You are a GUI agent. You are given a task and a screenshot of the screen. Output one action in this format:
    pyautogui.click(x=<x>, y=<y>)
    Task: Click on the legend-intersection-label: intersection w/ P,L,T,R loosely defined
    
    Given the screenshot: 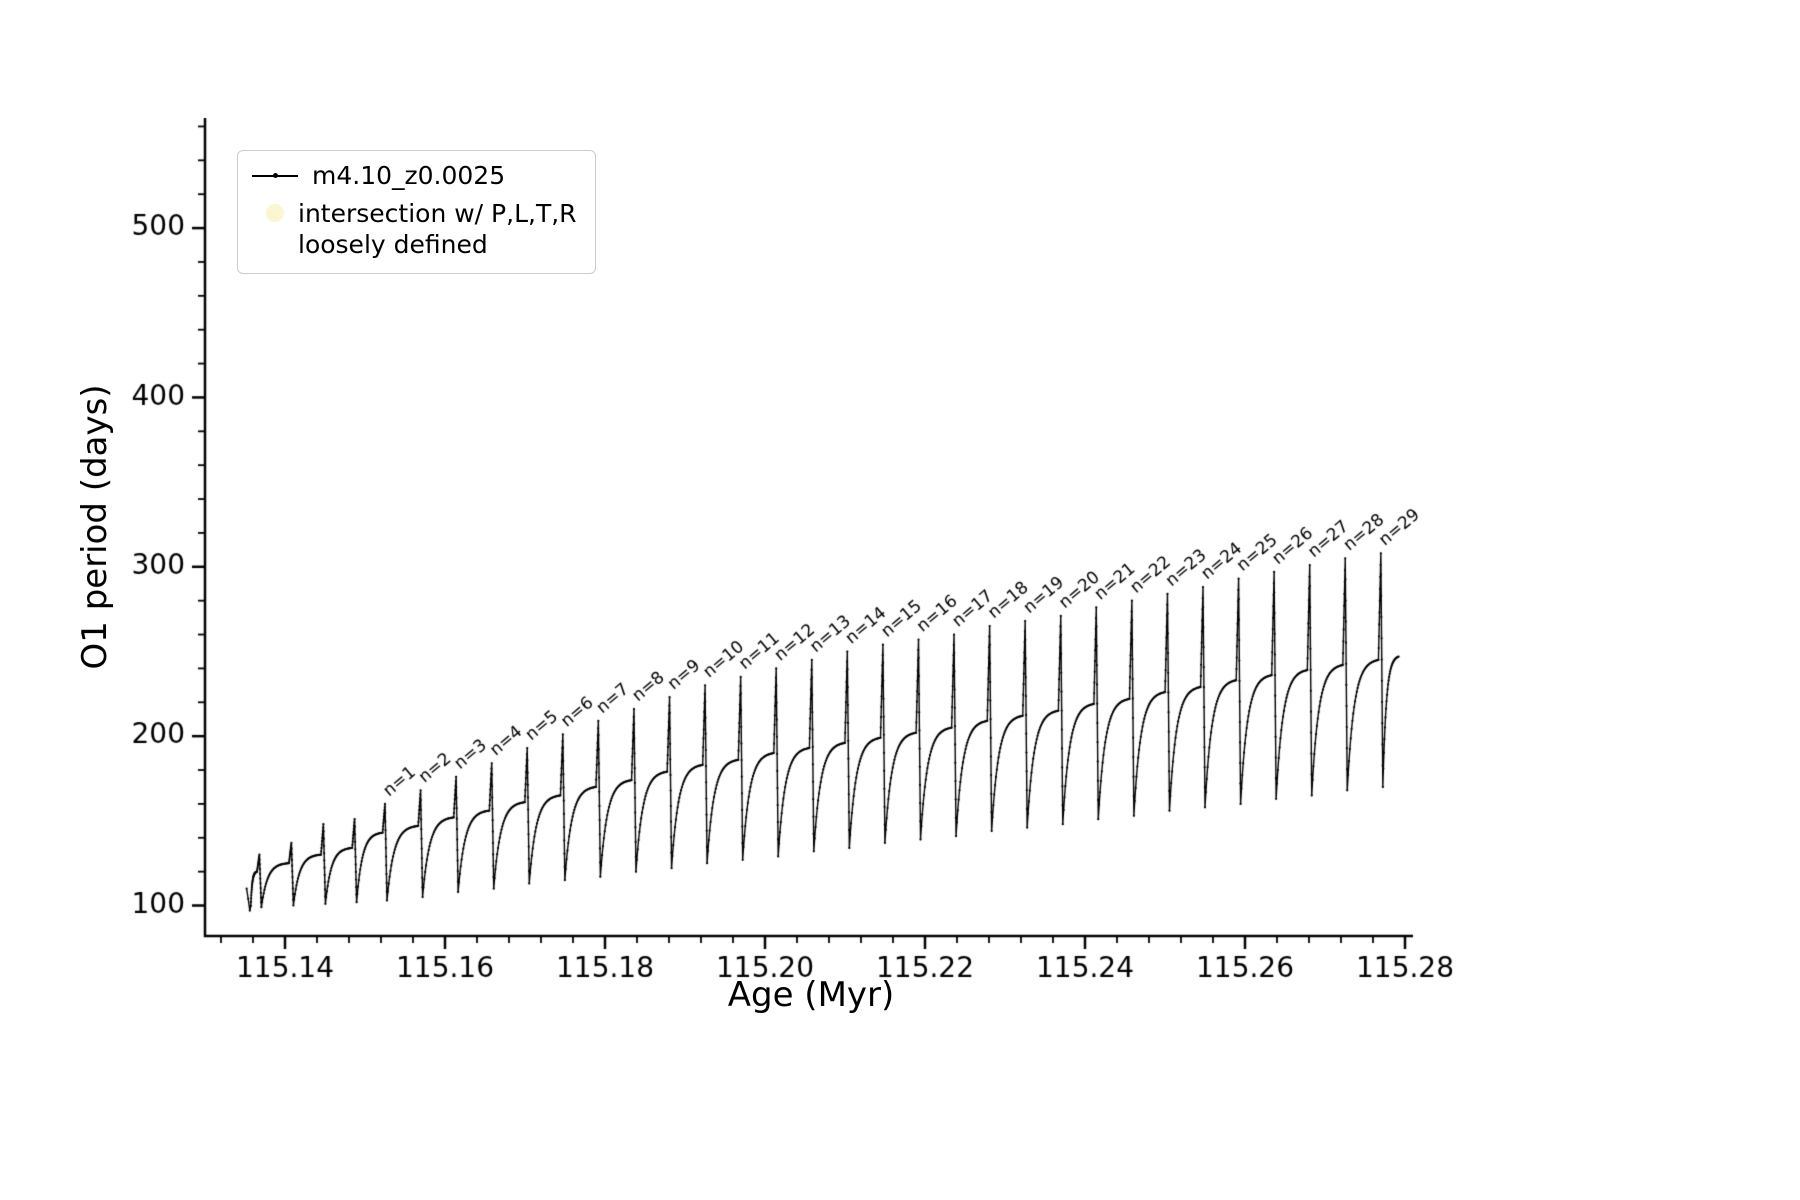 What is the action you would take?
    pyautogui.click(x=437, y=229)
    